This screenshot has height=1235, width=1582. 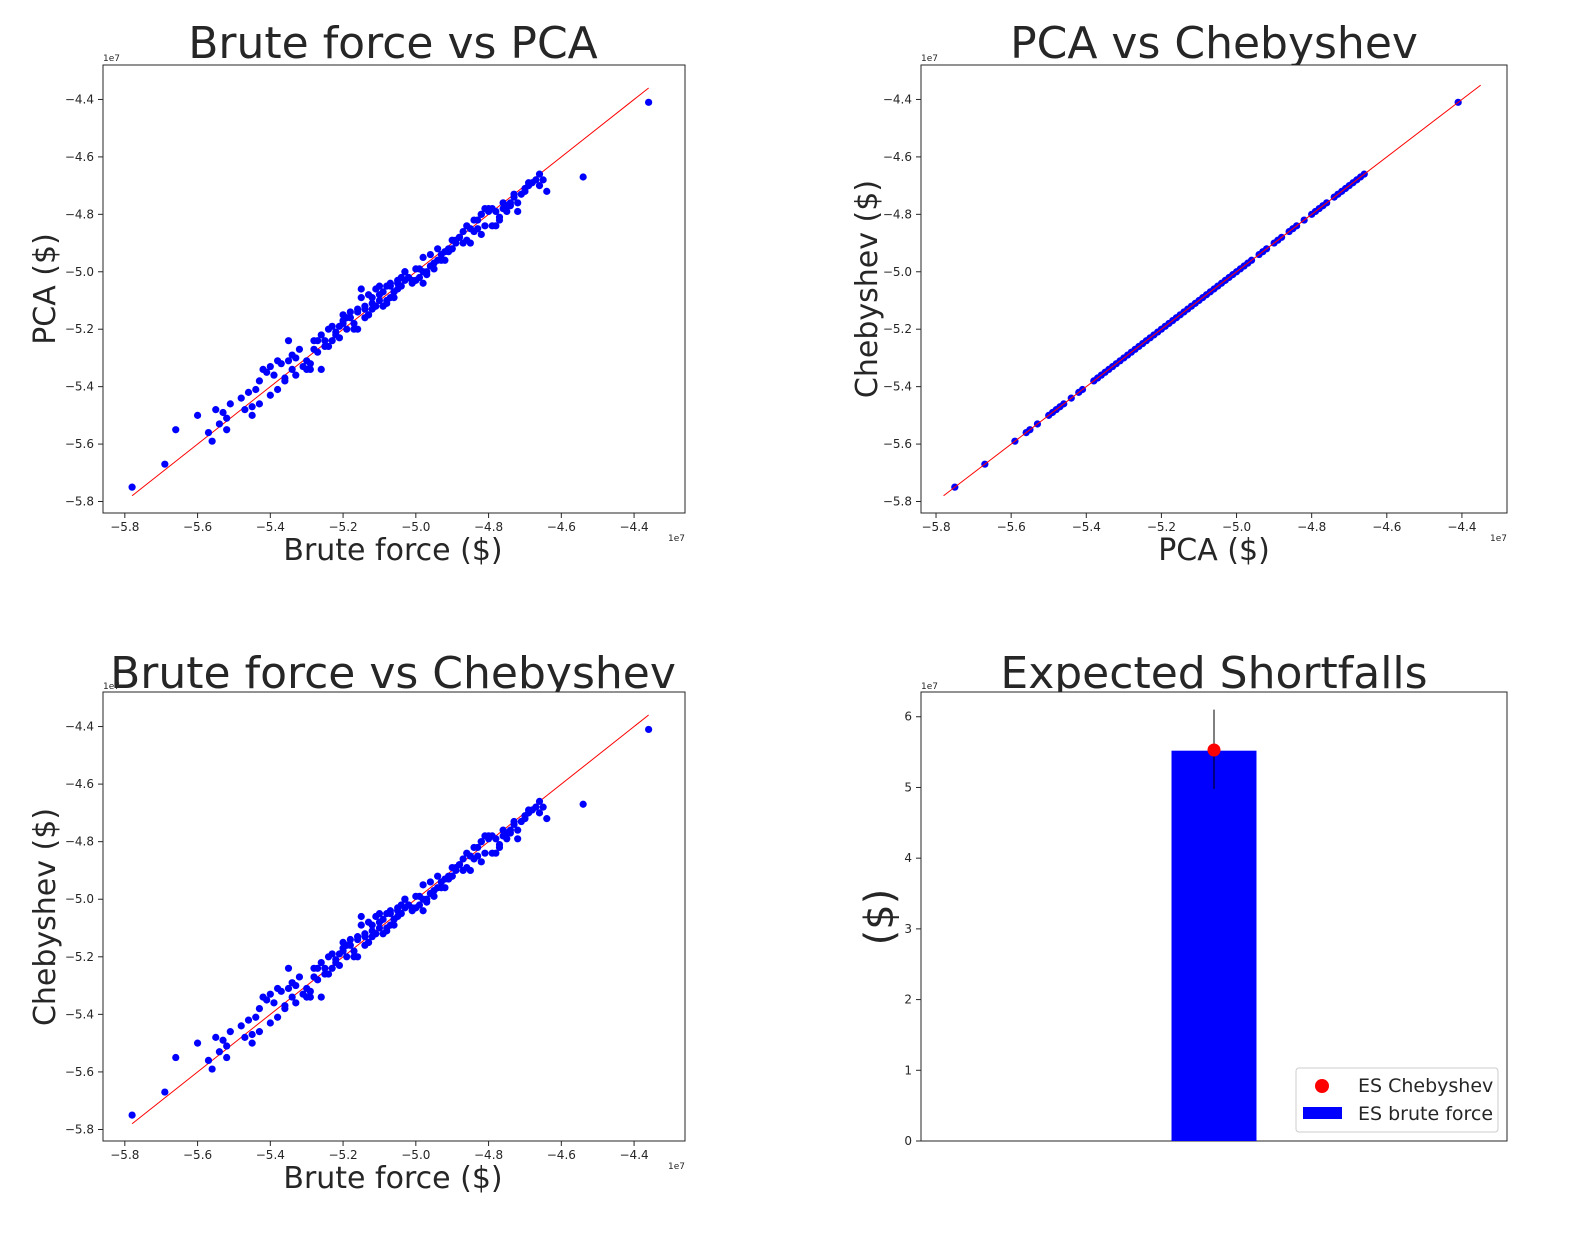 I want to click on x-tick-label: −5.2, so click(x=1161, y=527).